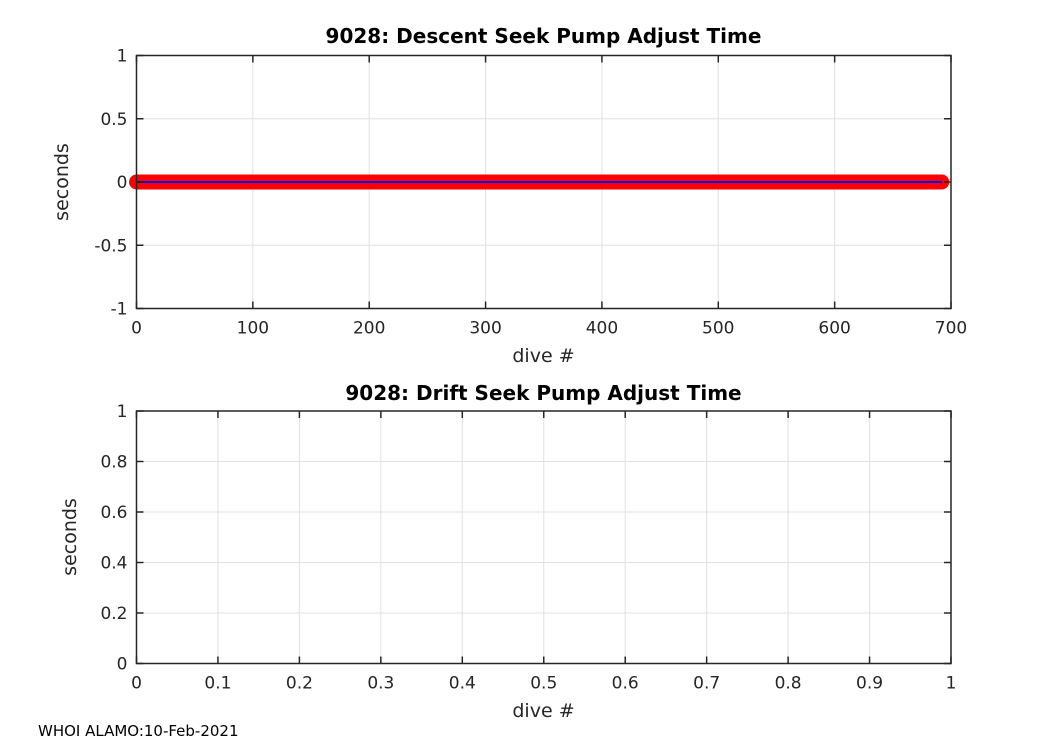 Image resolution: width=1050 pixels, height=750 pixels. I want to click on x-tick-label: 0.4, so click(462, 684).